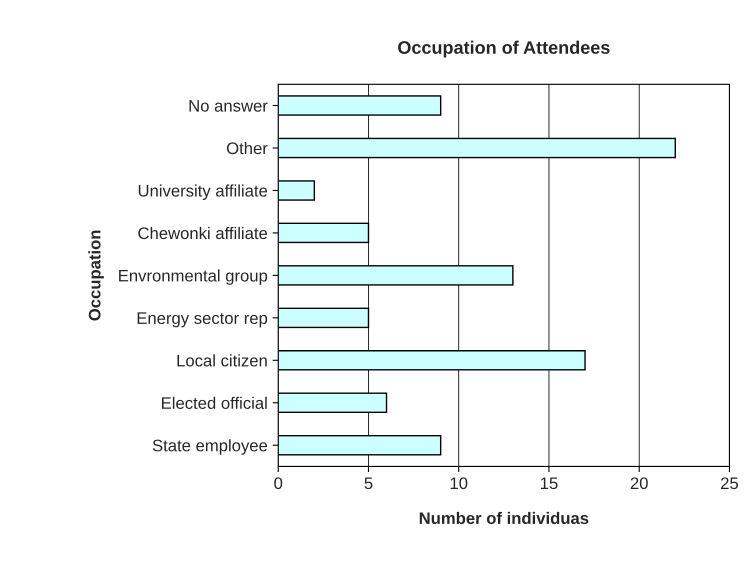 Image resolution: width=752 pixels, height=562 pixels. I want to click on x-tick-label: 15, so click(549, 483).